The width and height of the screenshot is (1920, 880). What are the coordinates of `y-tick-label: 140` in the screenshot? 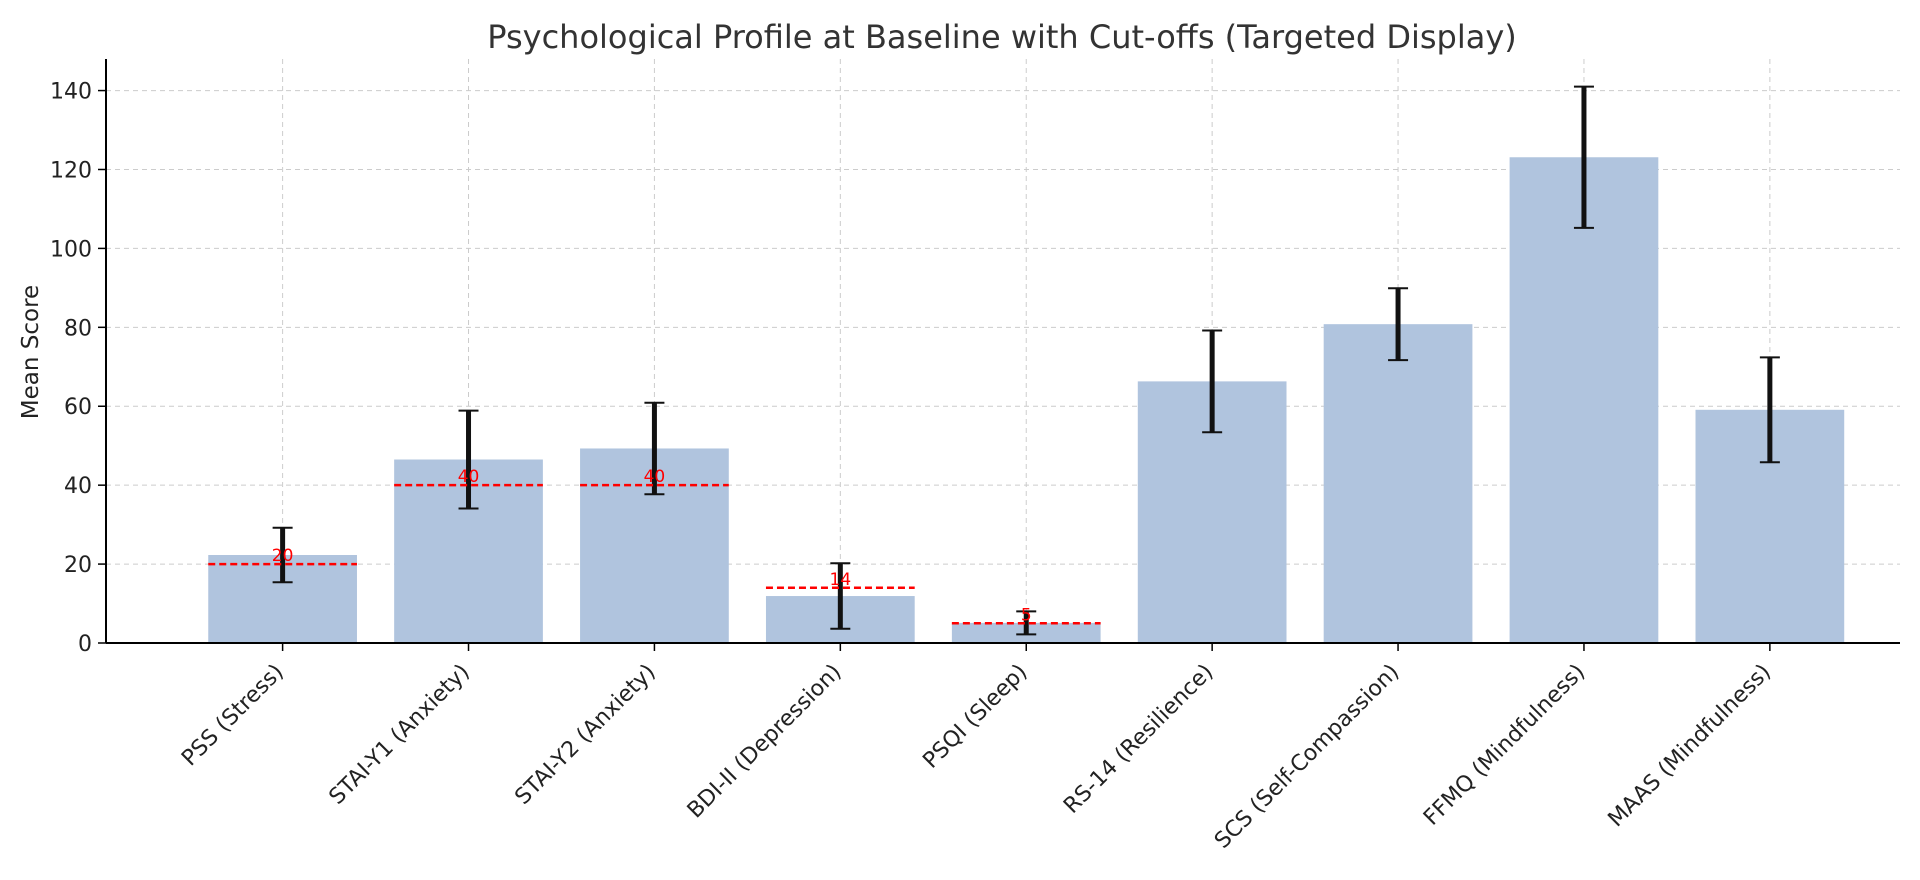 It's located at (71, 92).